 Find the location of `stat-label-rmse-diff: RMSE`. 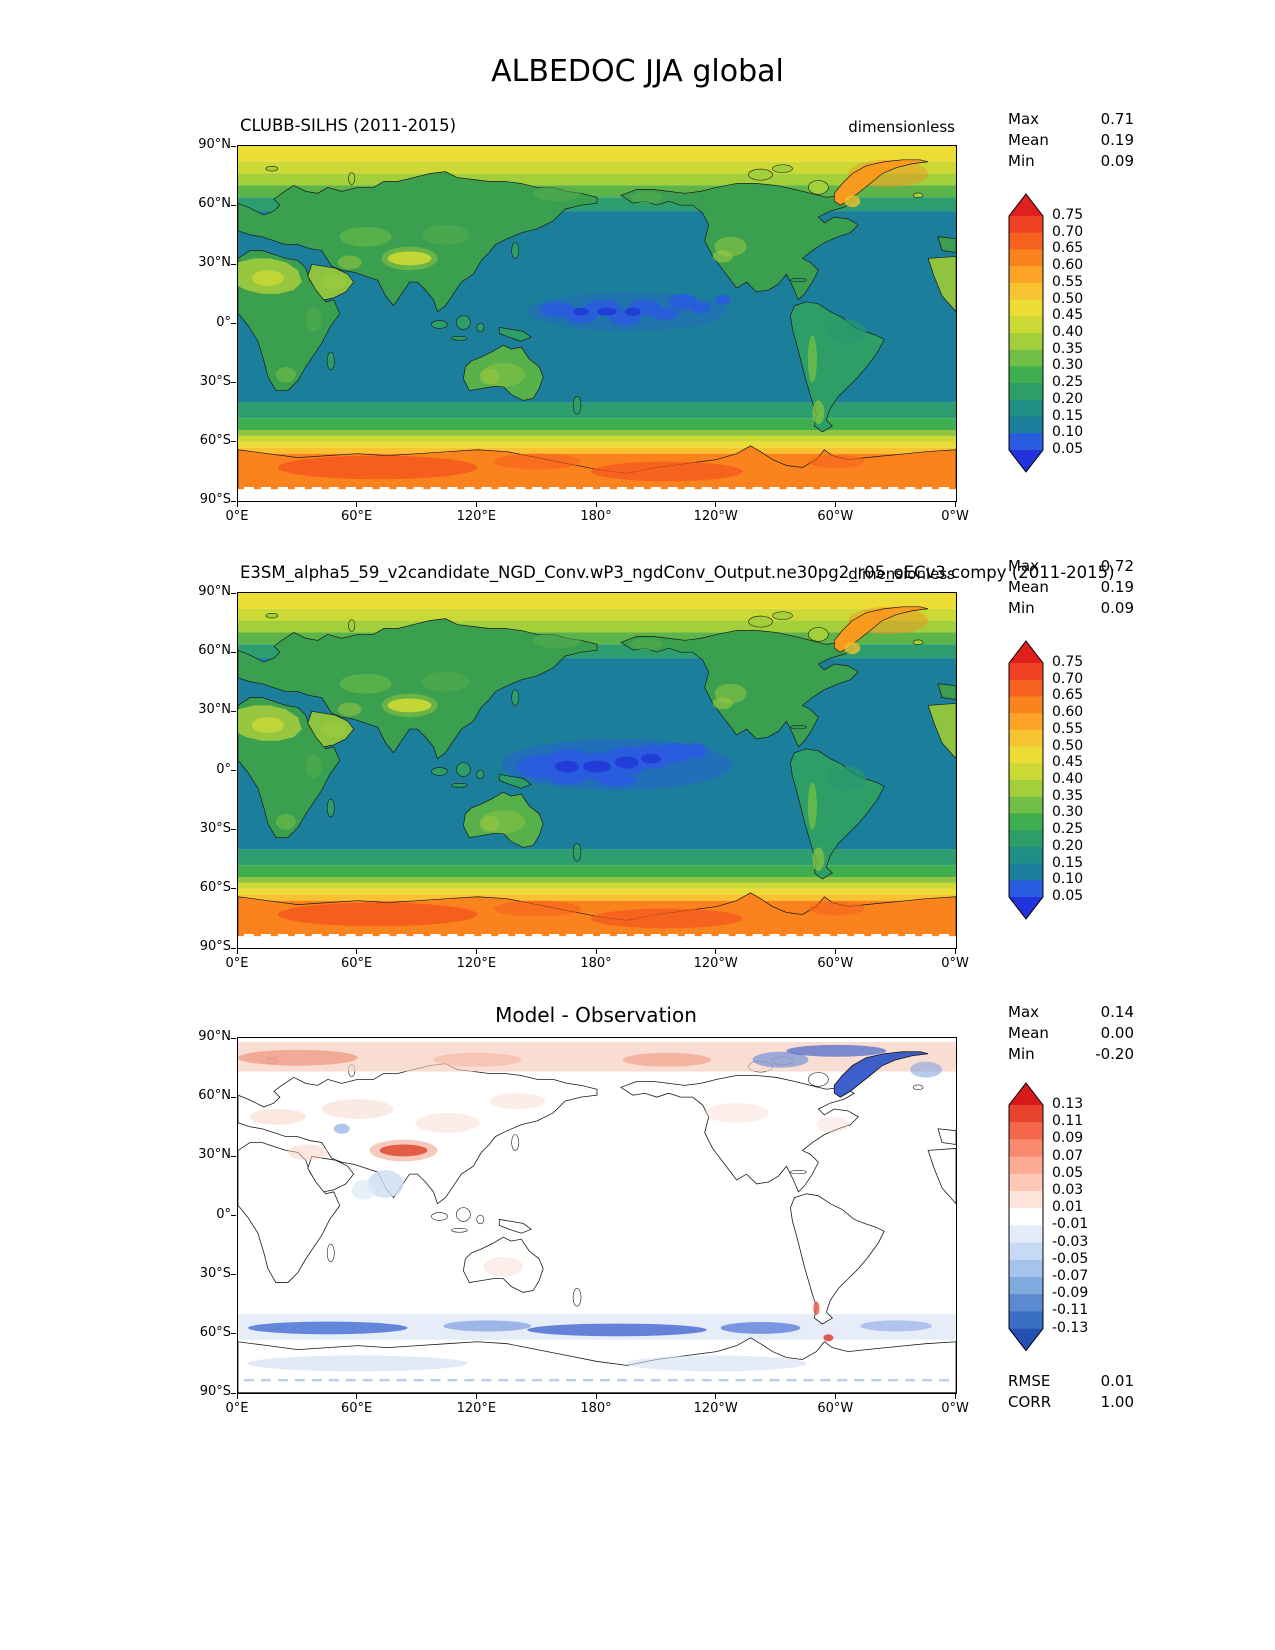

stat-label-rmse-diff: RMSE is located at coordinates (1029, 1381).